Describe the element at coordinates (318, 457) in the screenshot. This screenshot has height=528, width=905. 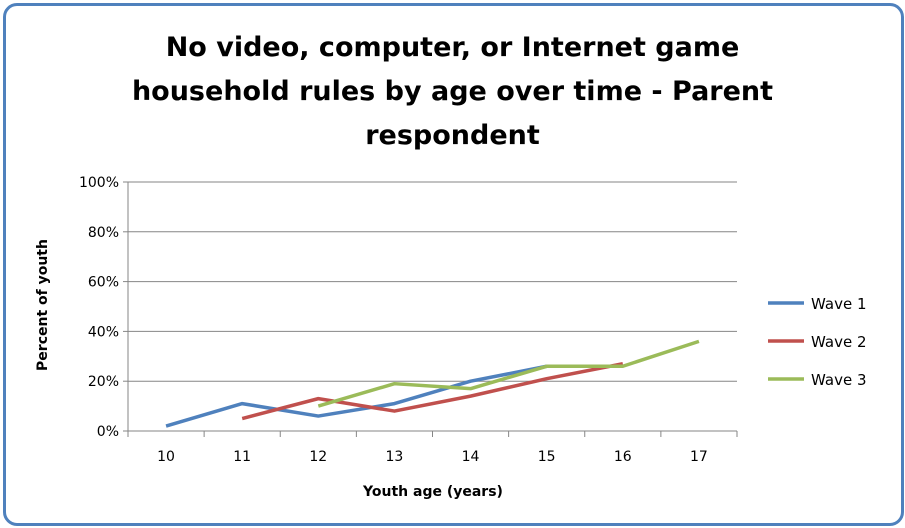
I see `x-tick-label: 12` at that location.